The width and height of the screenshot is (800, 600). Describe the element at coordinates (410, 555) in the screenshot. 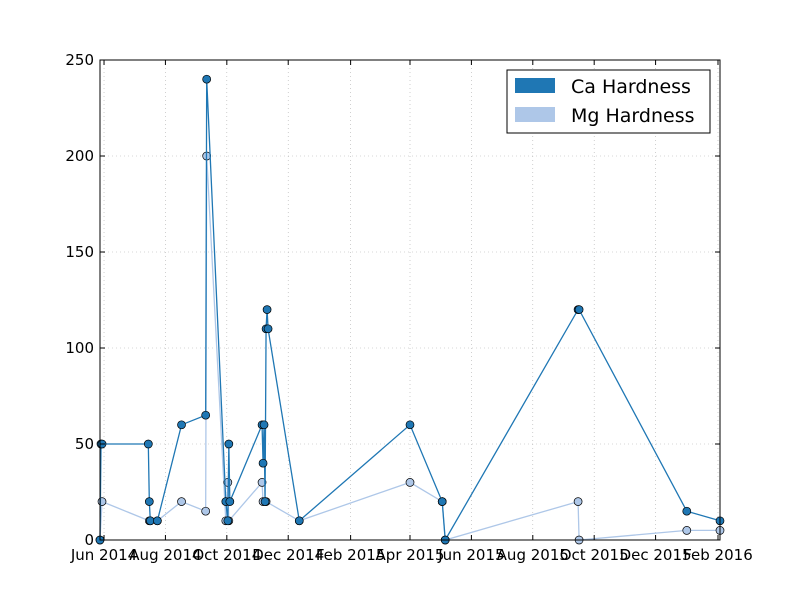

I see `x-tick-label: Apr 2015` at that location.